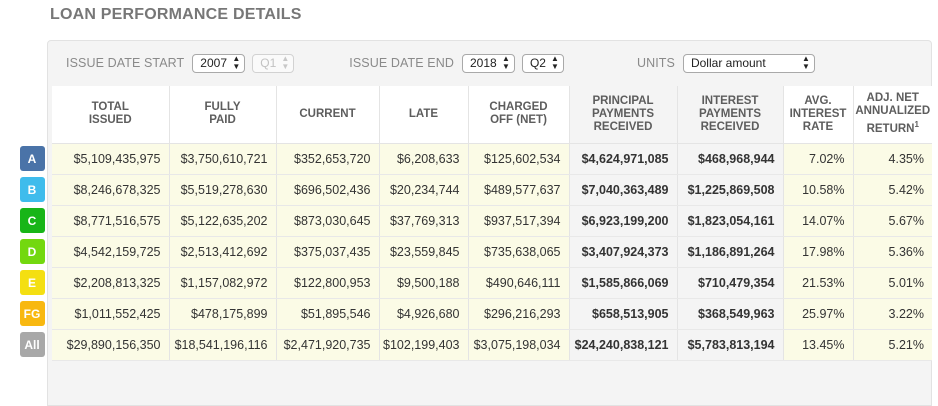 The width and height of the screenshot is (938, 406). Describe the element at coordinates (328, 314) in the screenshot. I see `cell-current: $51,895,546` at that location.